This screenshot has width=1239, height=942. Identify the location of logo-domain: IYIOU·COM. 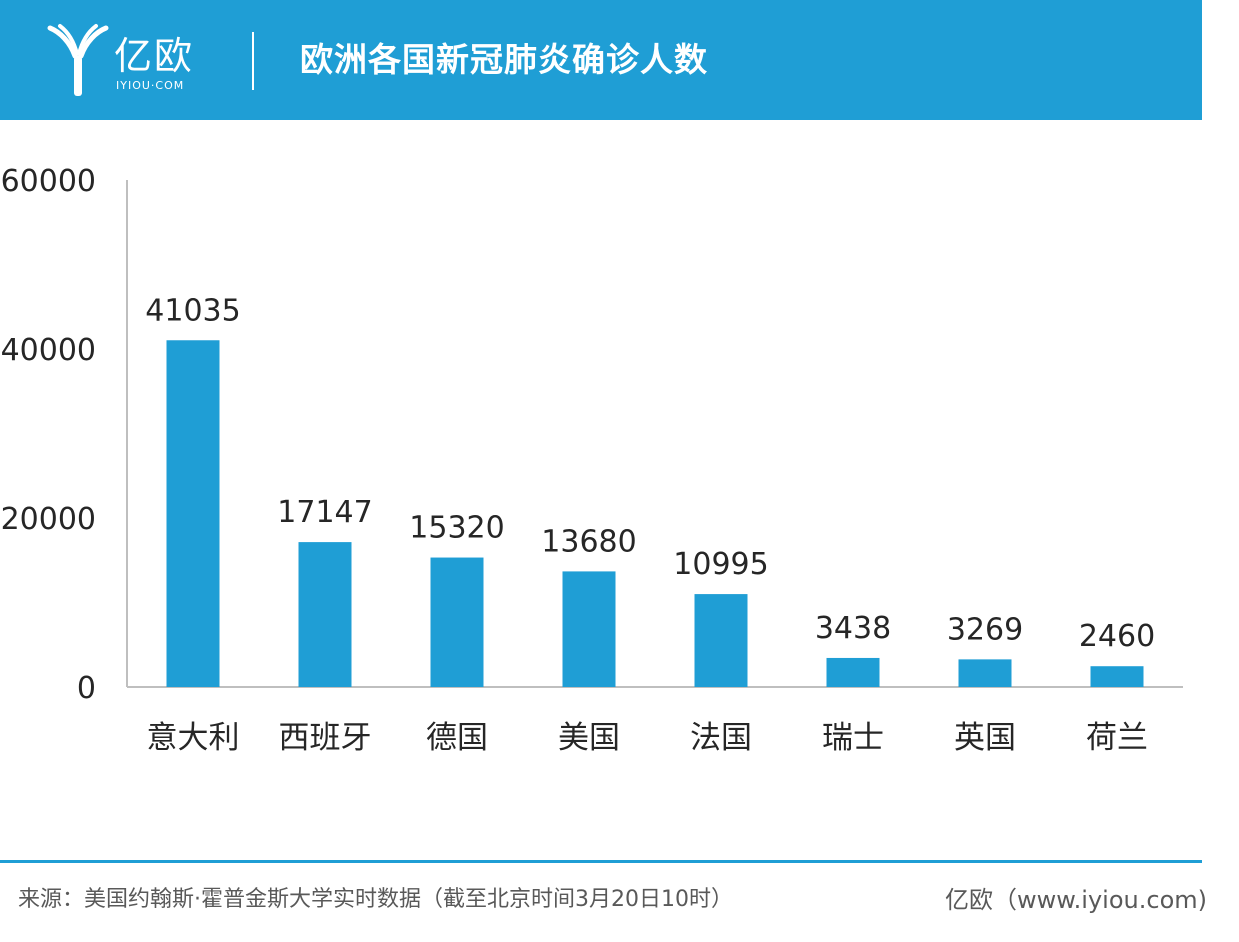
(150, 85).